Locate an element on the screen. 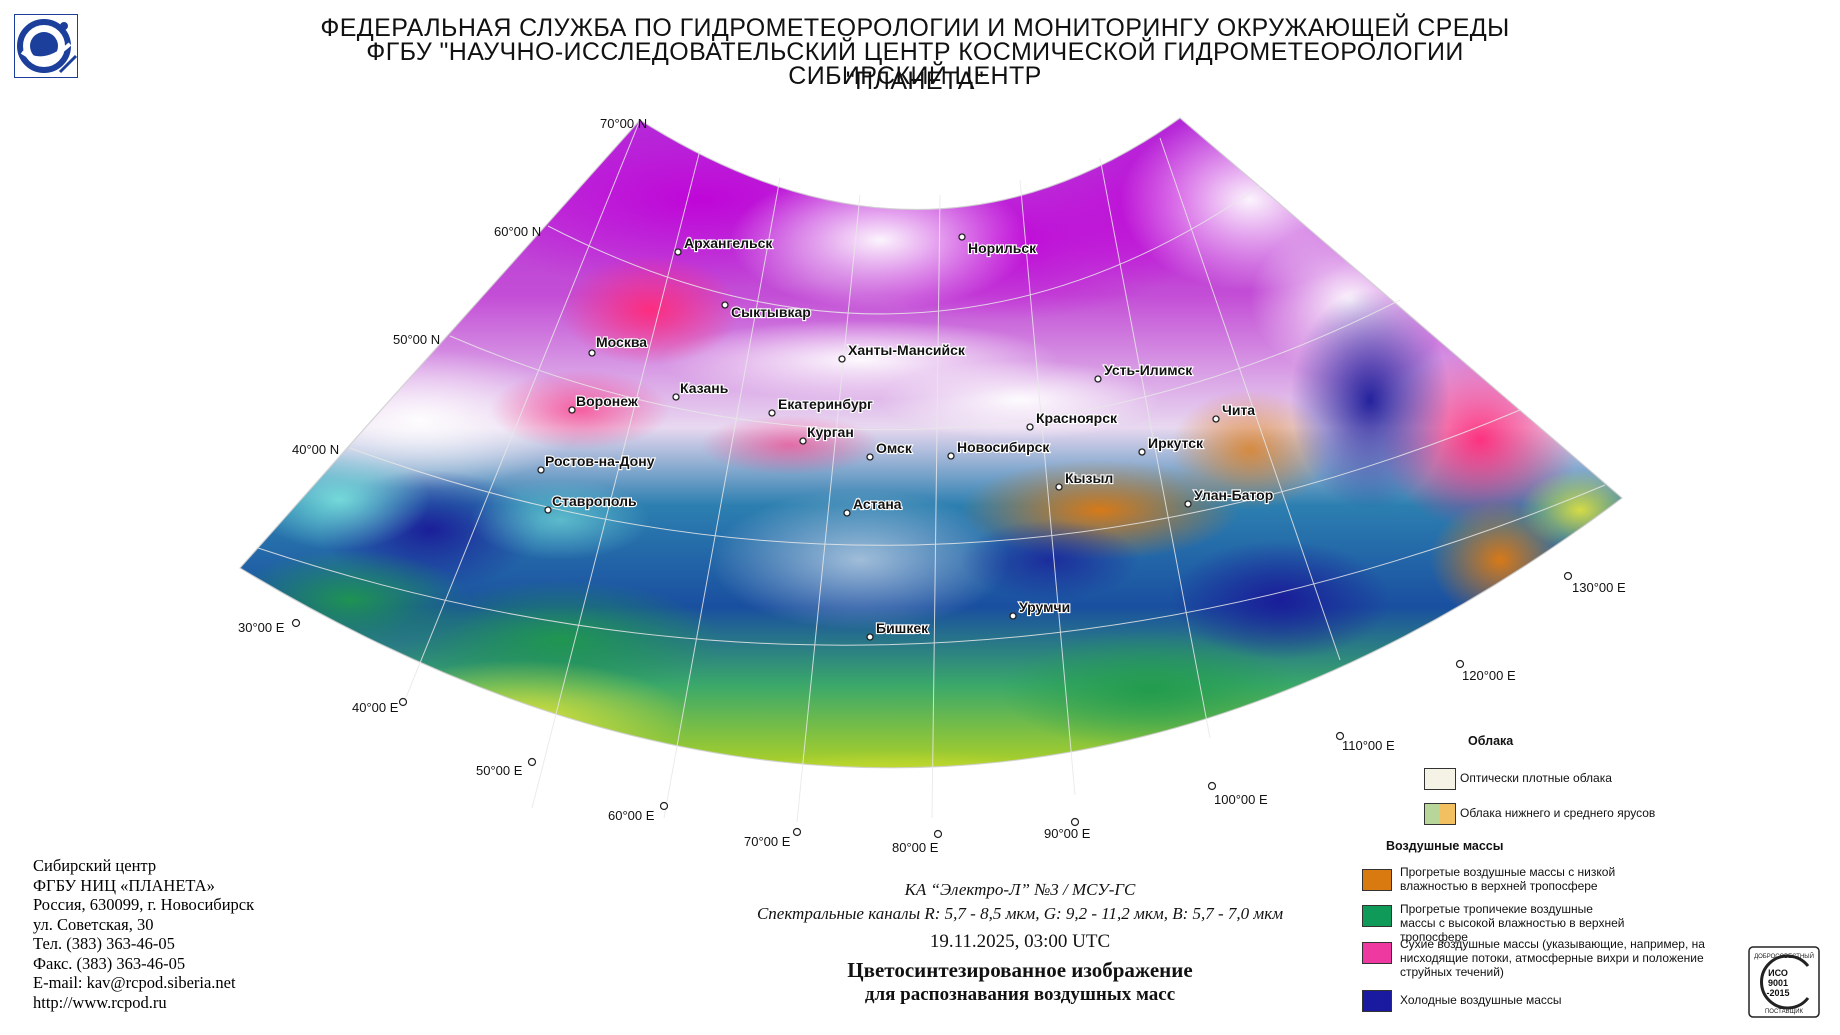  city-label: Архангельск is located at coordinates (728, 243).